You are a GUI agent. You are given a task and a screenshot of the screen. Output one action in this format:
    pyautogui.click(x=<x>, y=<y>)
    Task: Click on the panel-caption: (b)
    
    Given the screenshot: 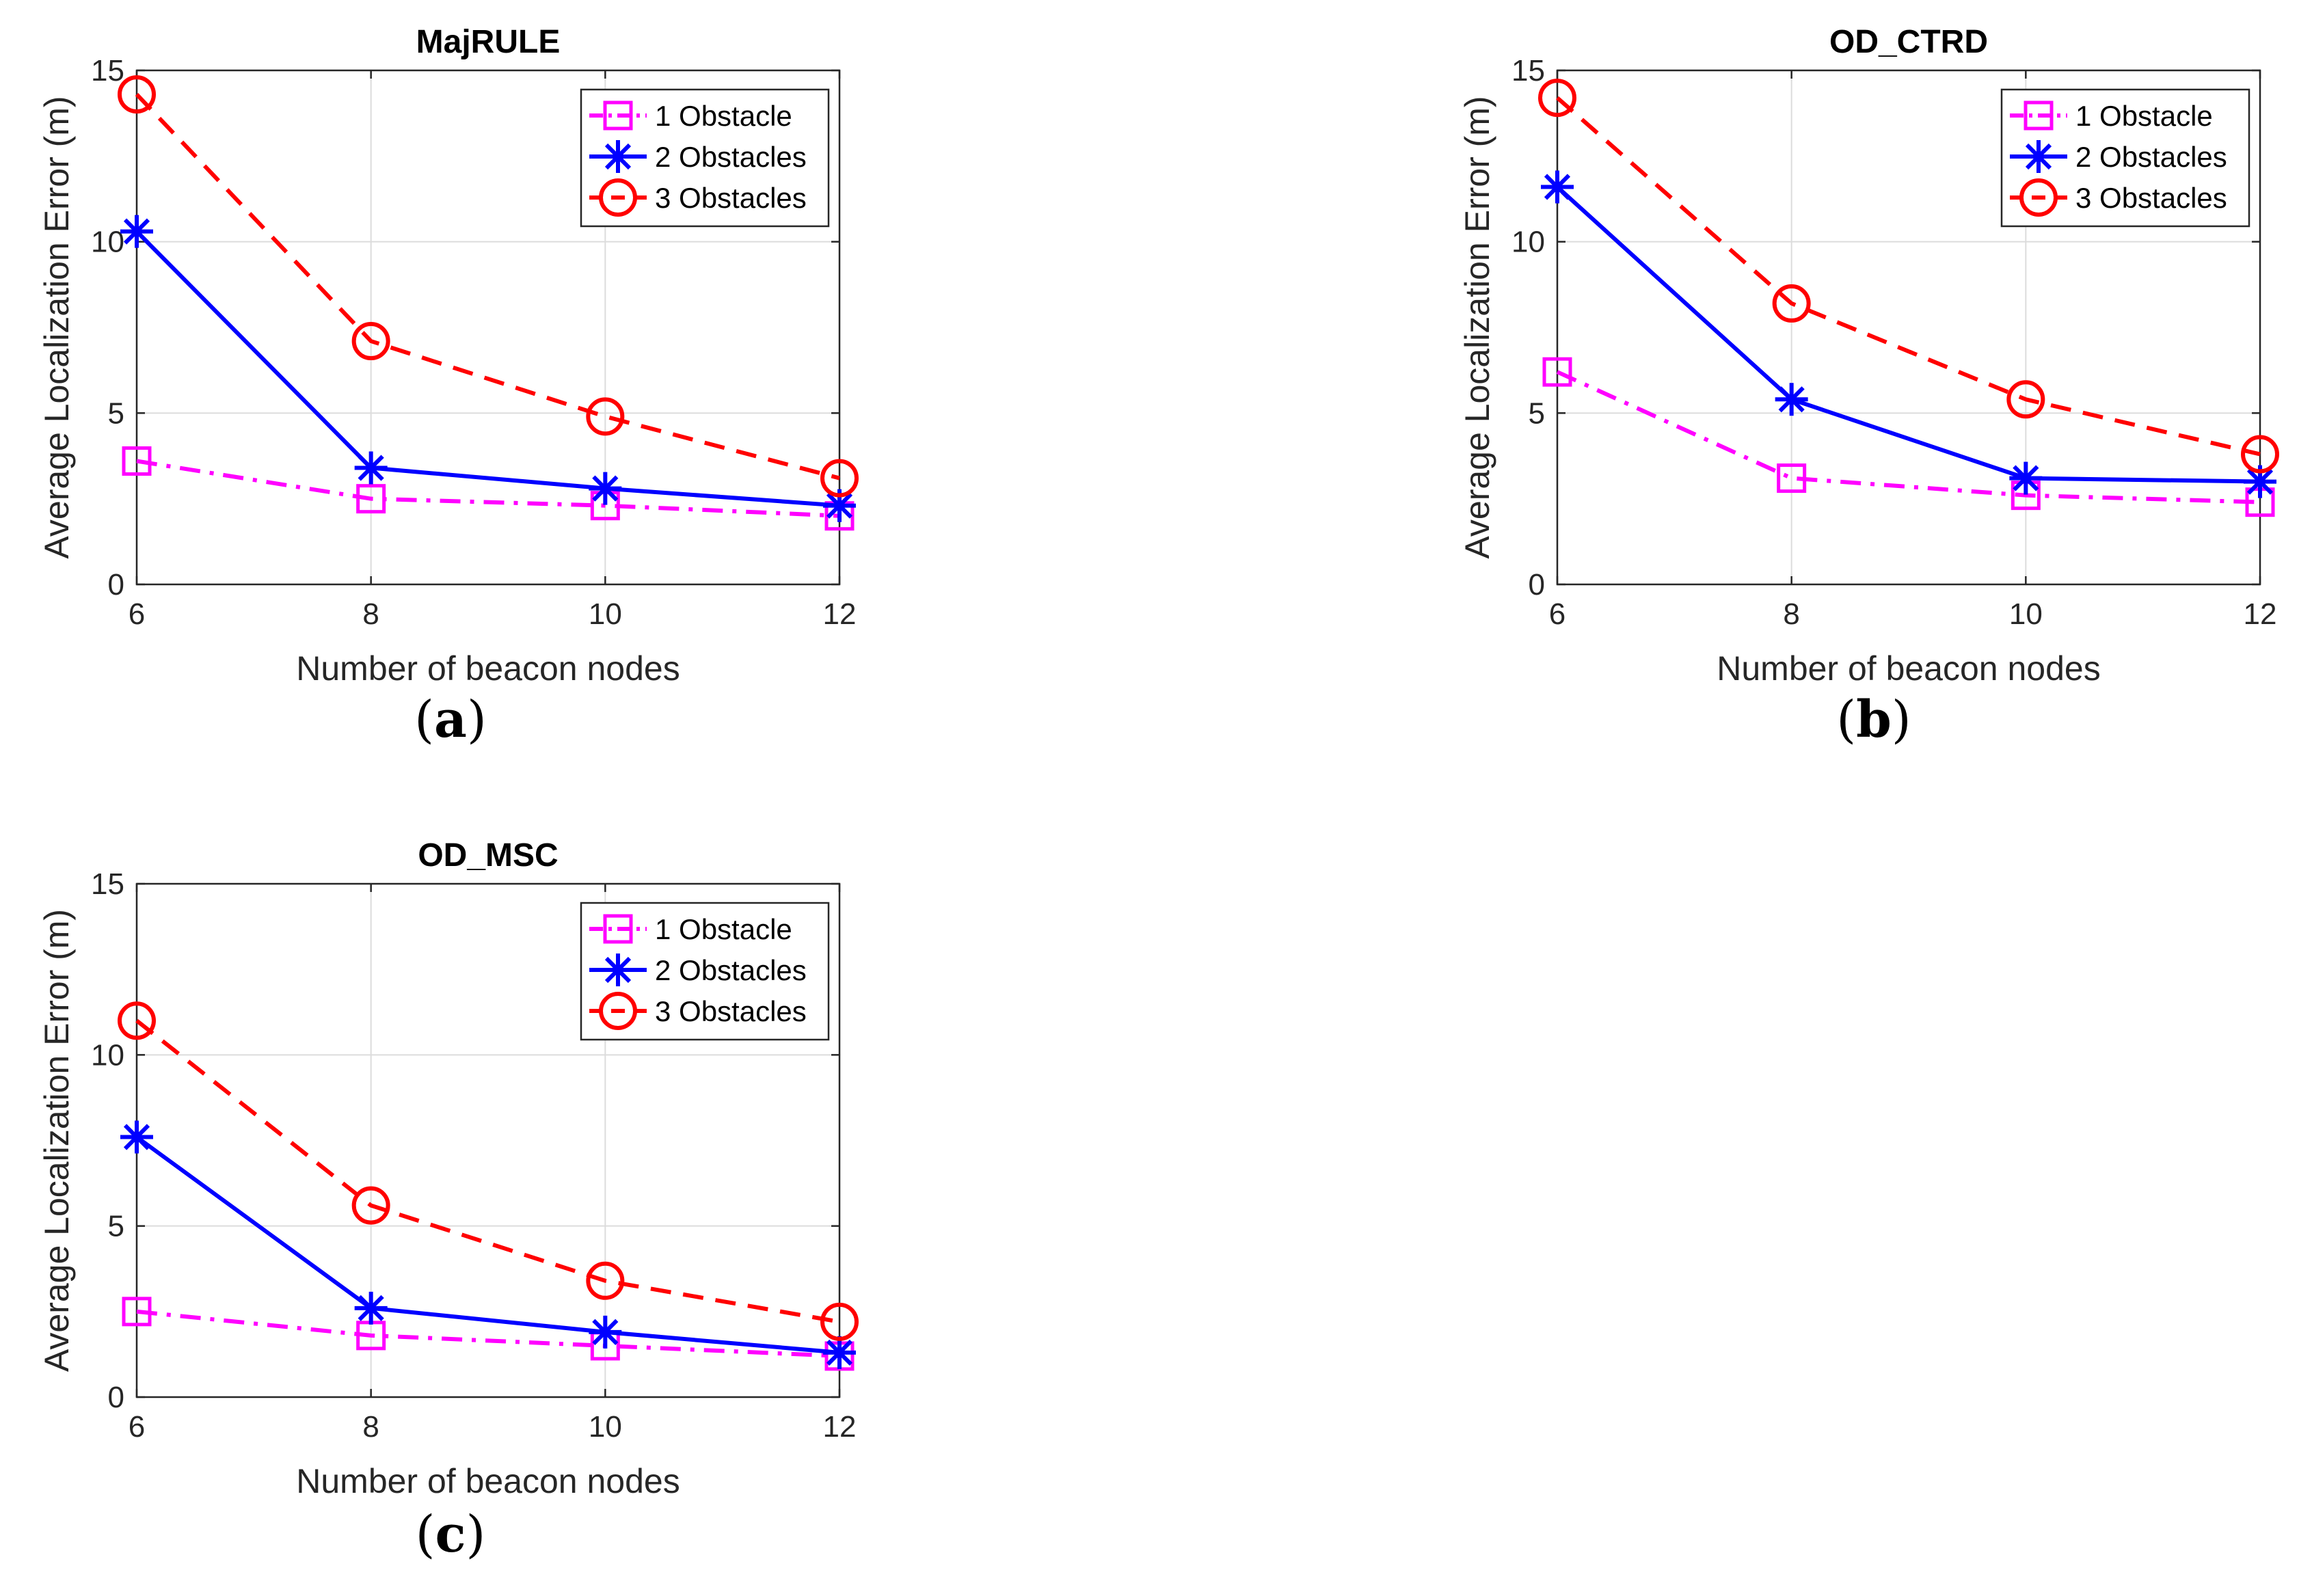 What is the action you would take?
    pyautogui.click(x=1874, y=720)
    